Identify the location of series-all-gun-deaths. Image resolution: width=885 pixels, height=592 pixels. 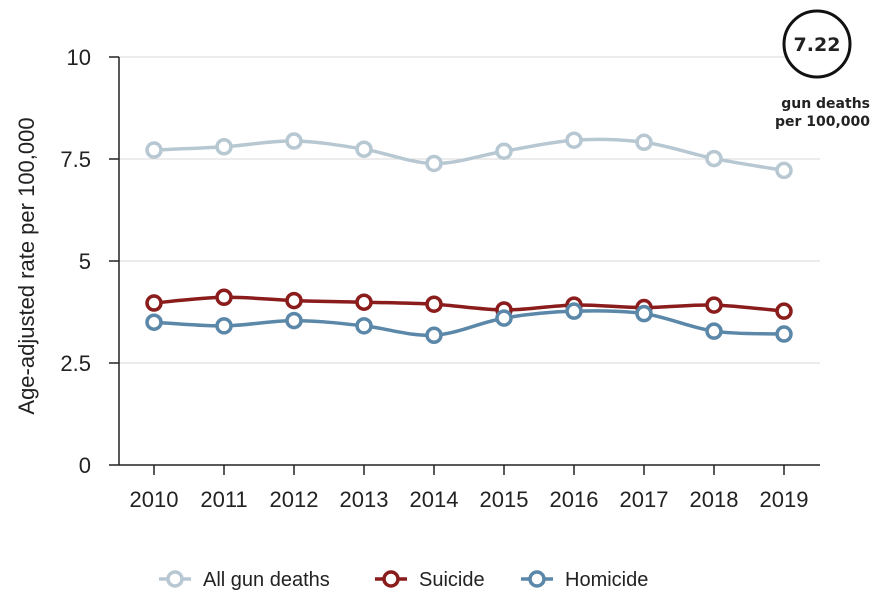
(469, 155).